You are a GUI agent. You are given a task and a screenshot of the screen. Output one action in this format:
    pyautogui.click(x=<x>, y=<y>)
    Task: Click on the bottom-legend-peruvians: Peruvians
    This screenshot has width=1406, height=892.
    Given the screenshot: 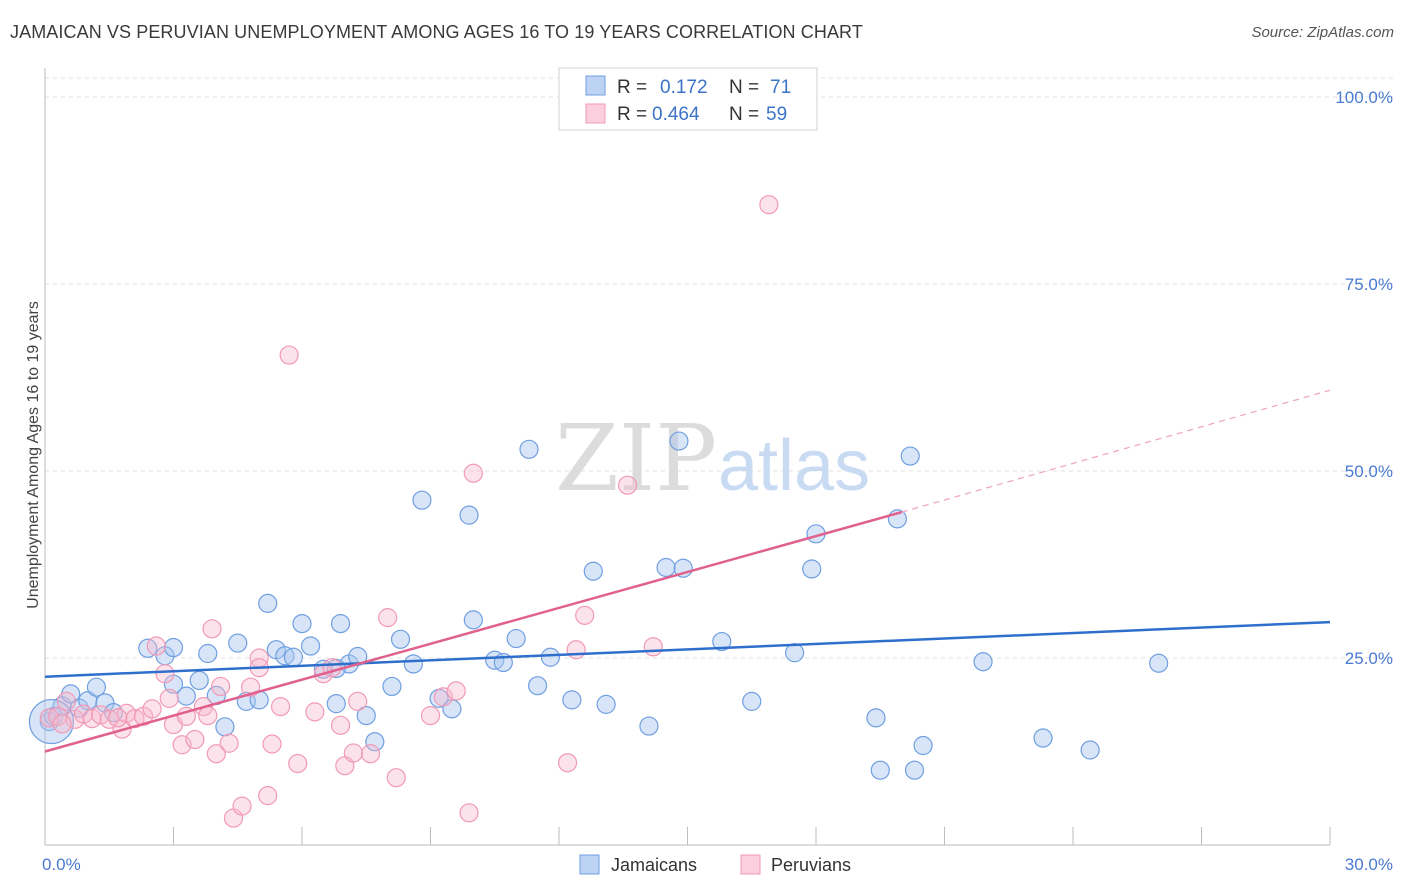 What is the action you would take?
    pyautogui.click(x=811, y=865)
    